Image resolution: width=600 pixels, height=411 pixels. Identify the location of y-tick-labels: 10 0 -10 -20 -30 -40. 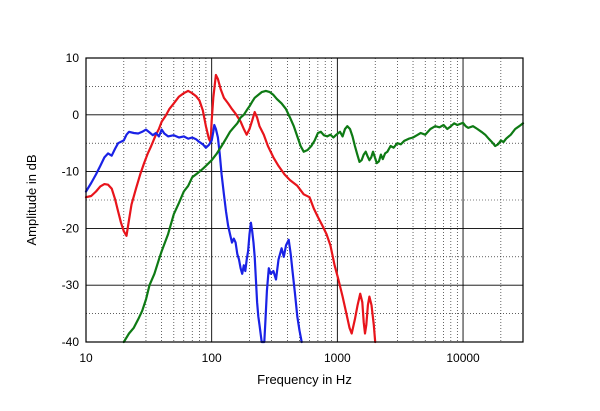
(71, 200).